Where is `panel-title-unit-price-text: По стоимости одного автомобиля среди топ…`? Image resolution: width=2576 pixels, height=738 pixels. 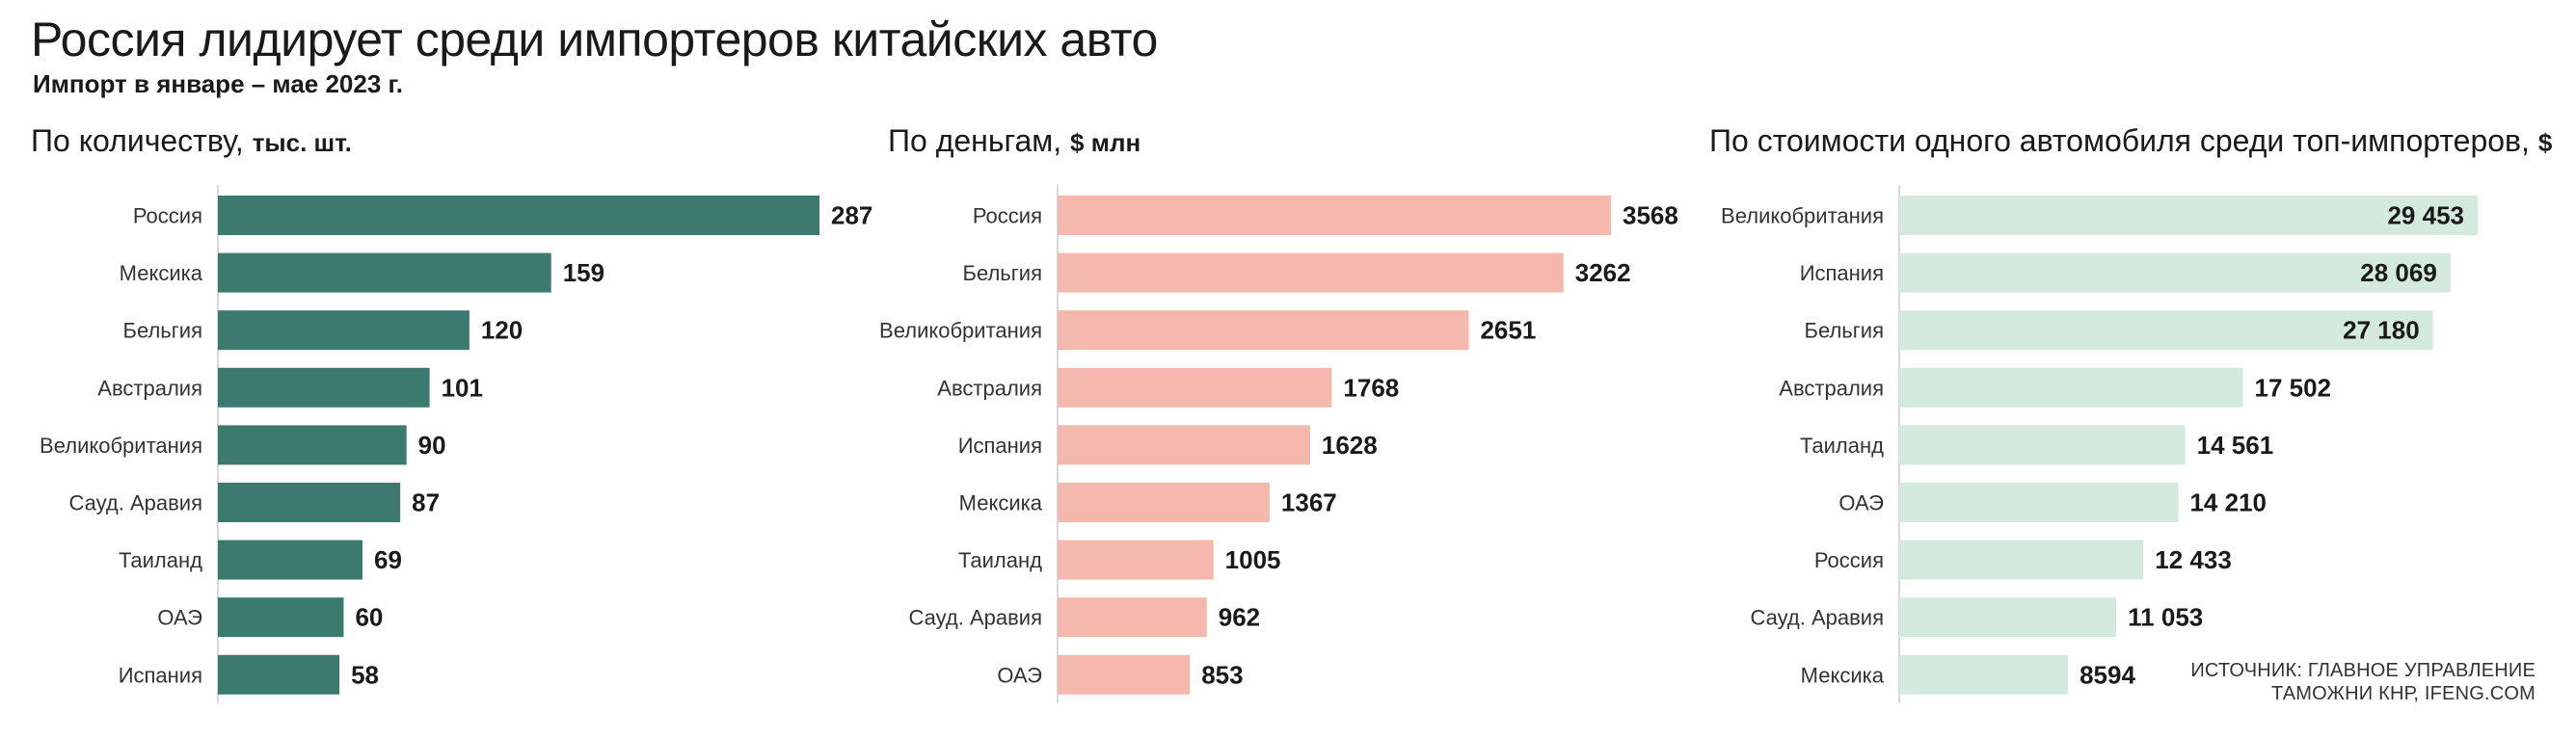
panel-title-unit-price-text: По стоимости одного автомобиля среди топ… is located at coordinates (2119, 140).